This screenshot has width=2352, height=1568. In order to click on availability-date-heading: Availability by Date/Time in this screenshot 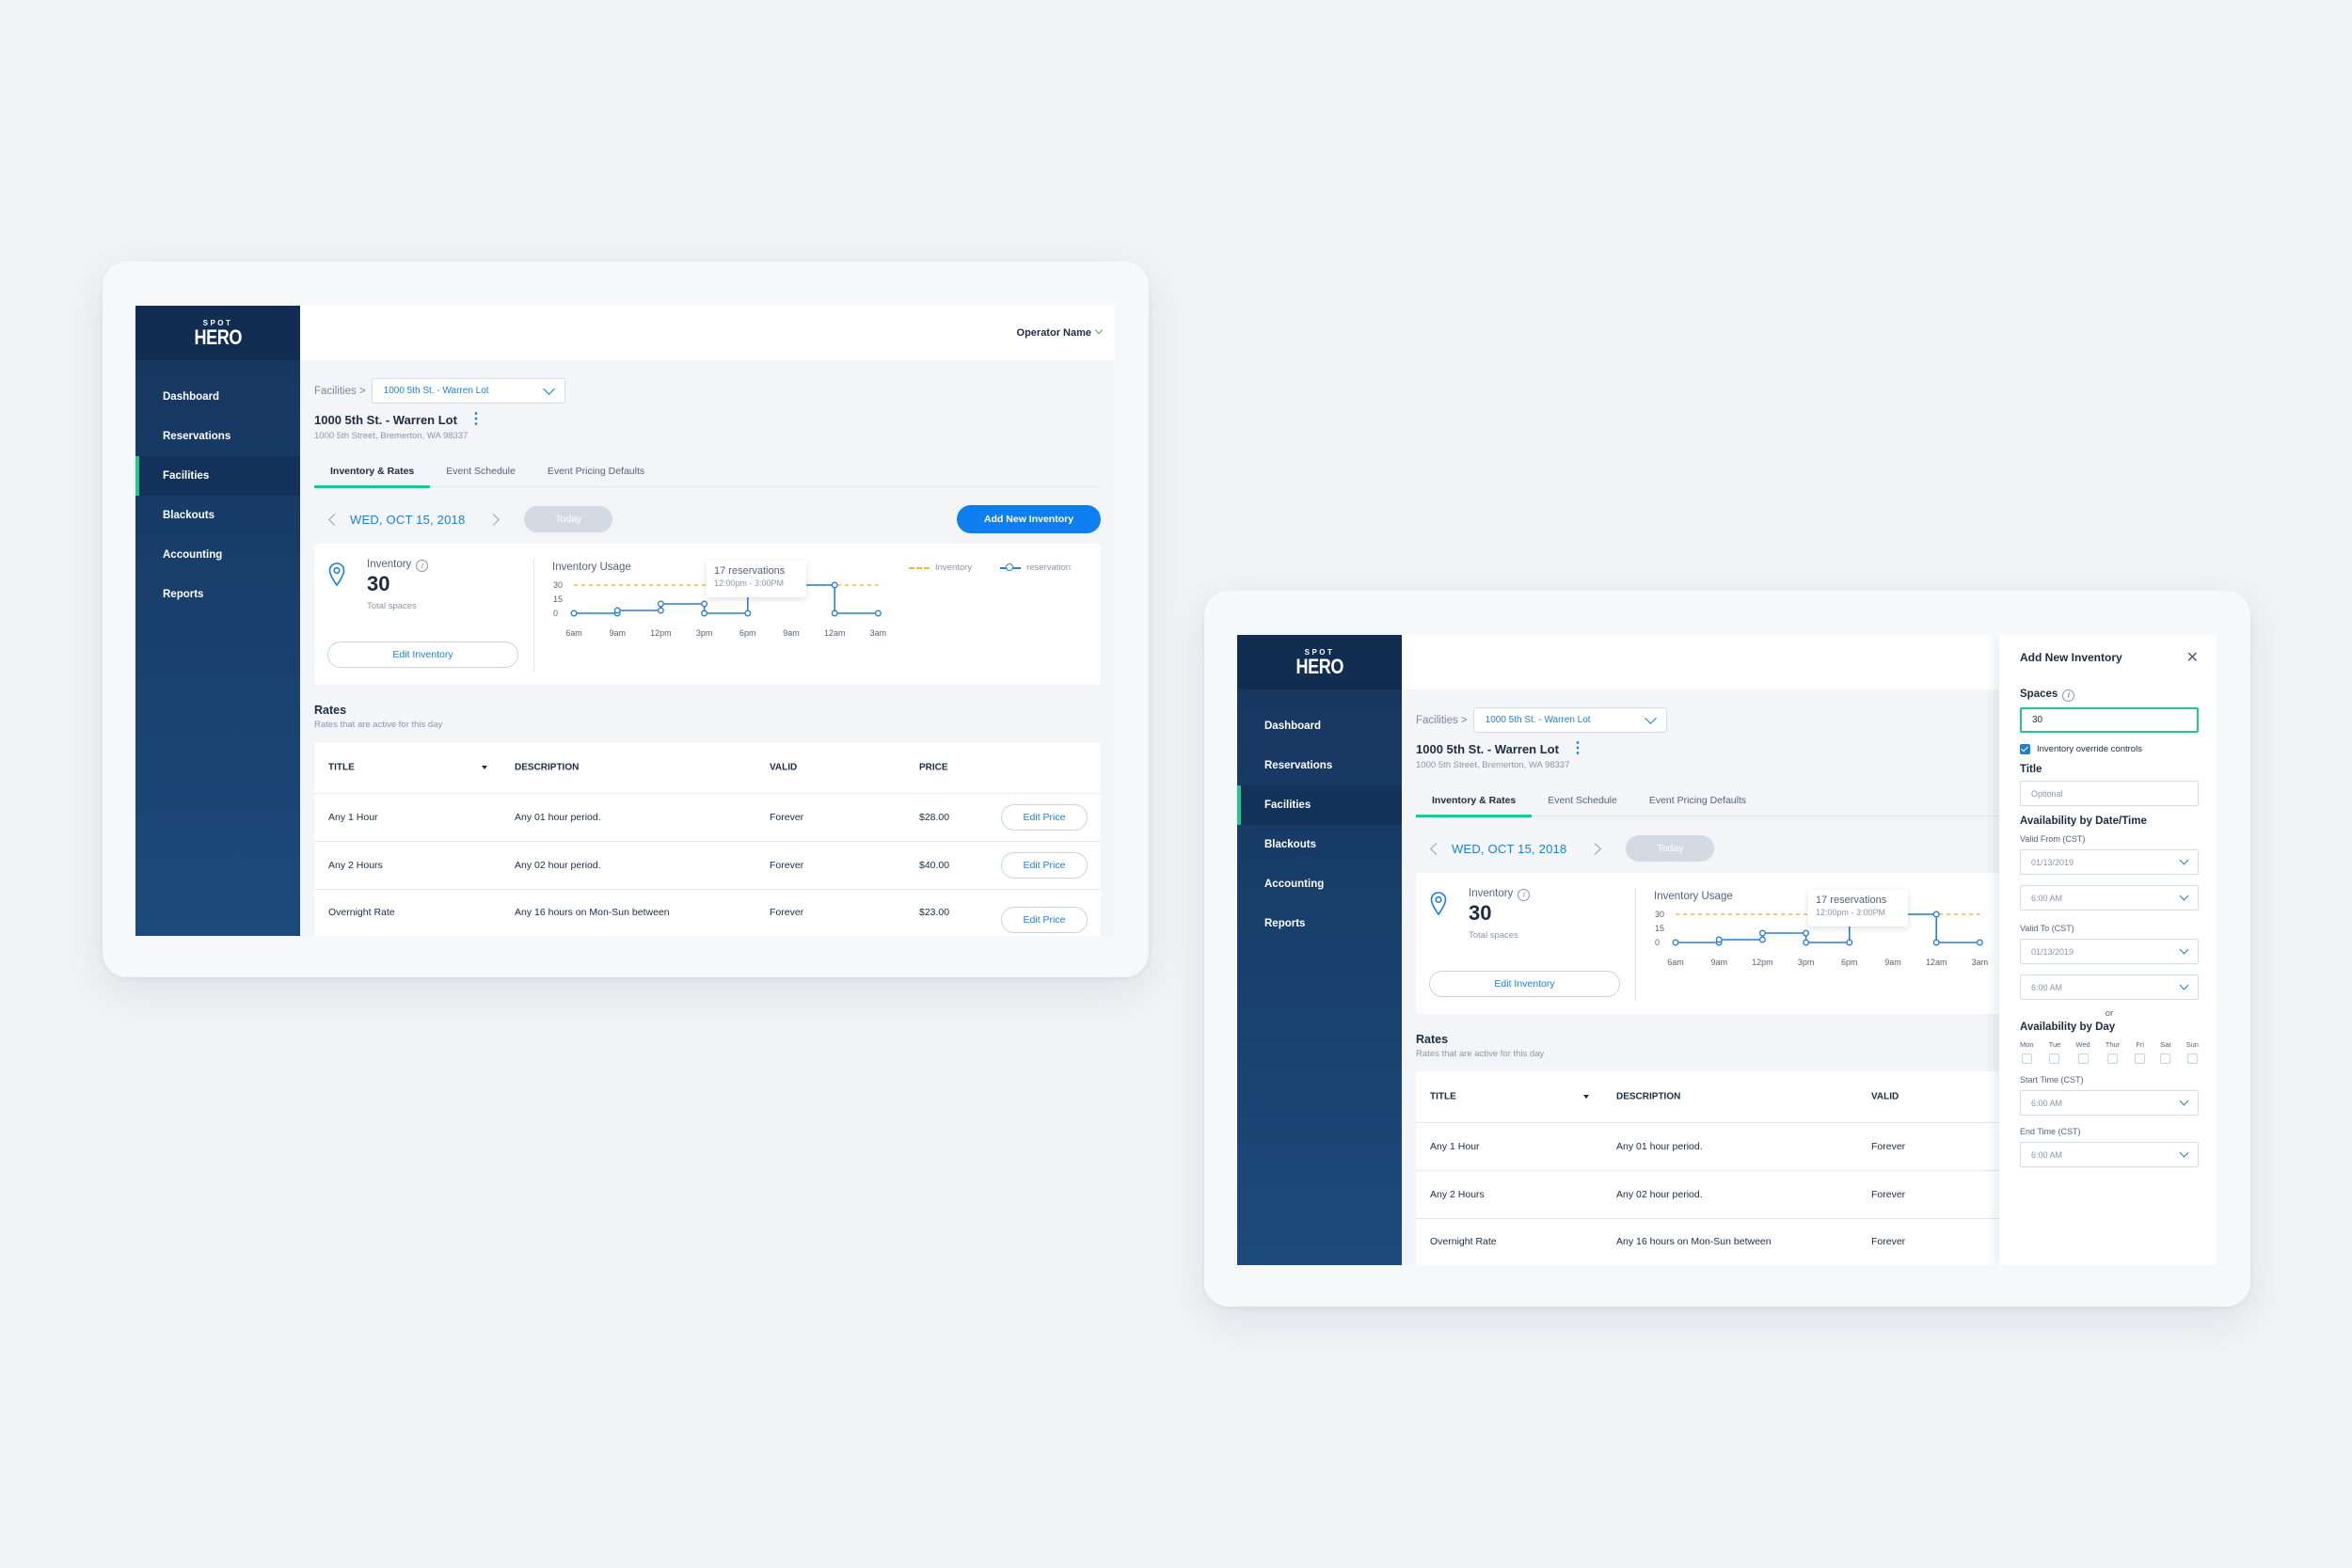, I will do `click(2083, 821)`.